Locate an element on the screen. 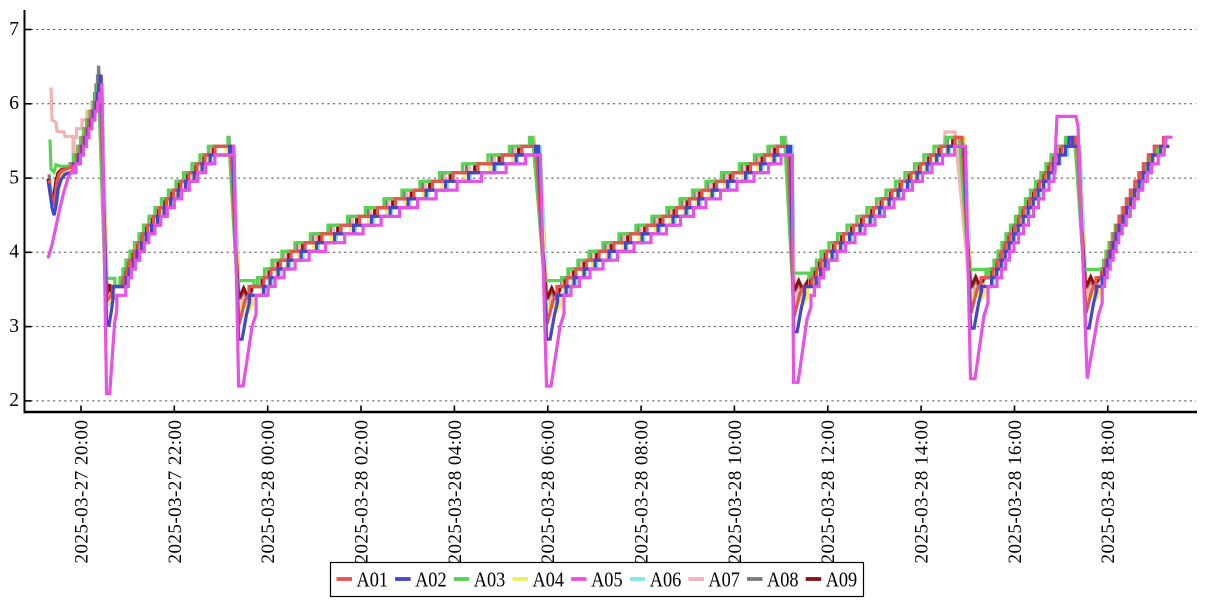 The height and width of the screenshot is (605, 1207). svg-text: 6 is located at coordinates (14, 103).